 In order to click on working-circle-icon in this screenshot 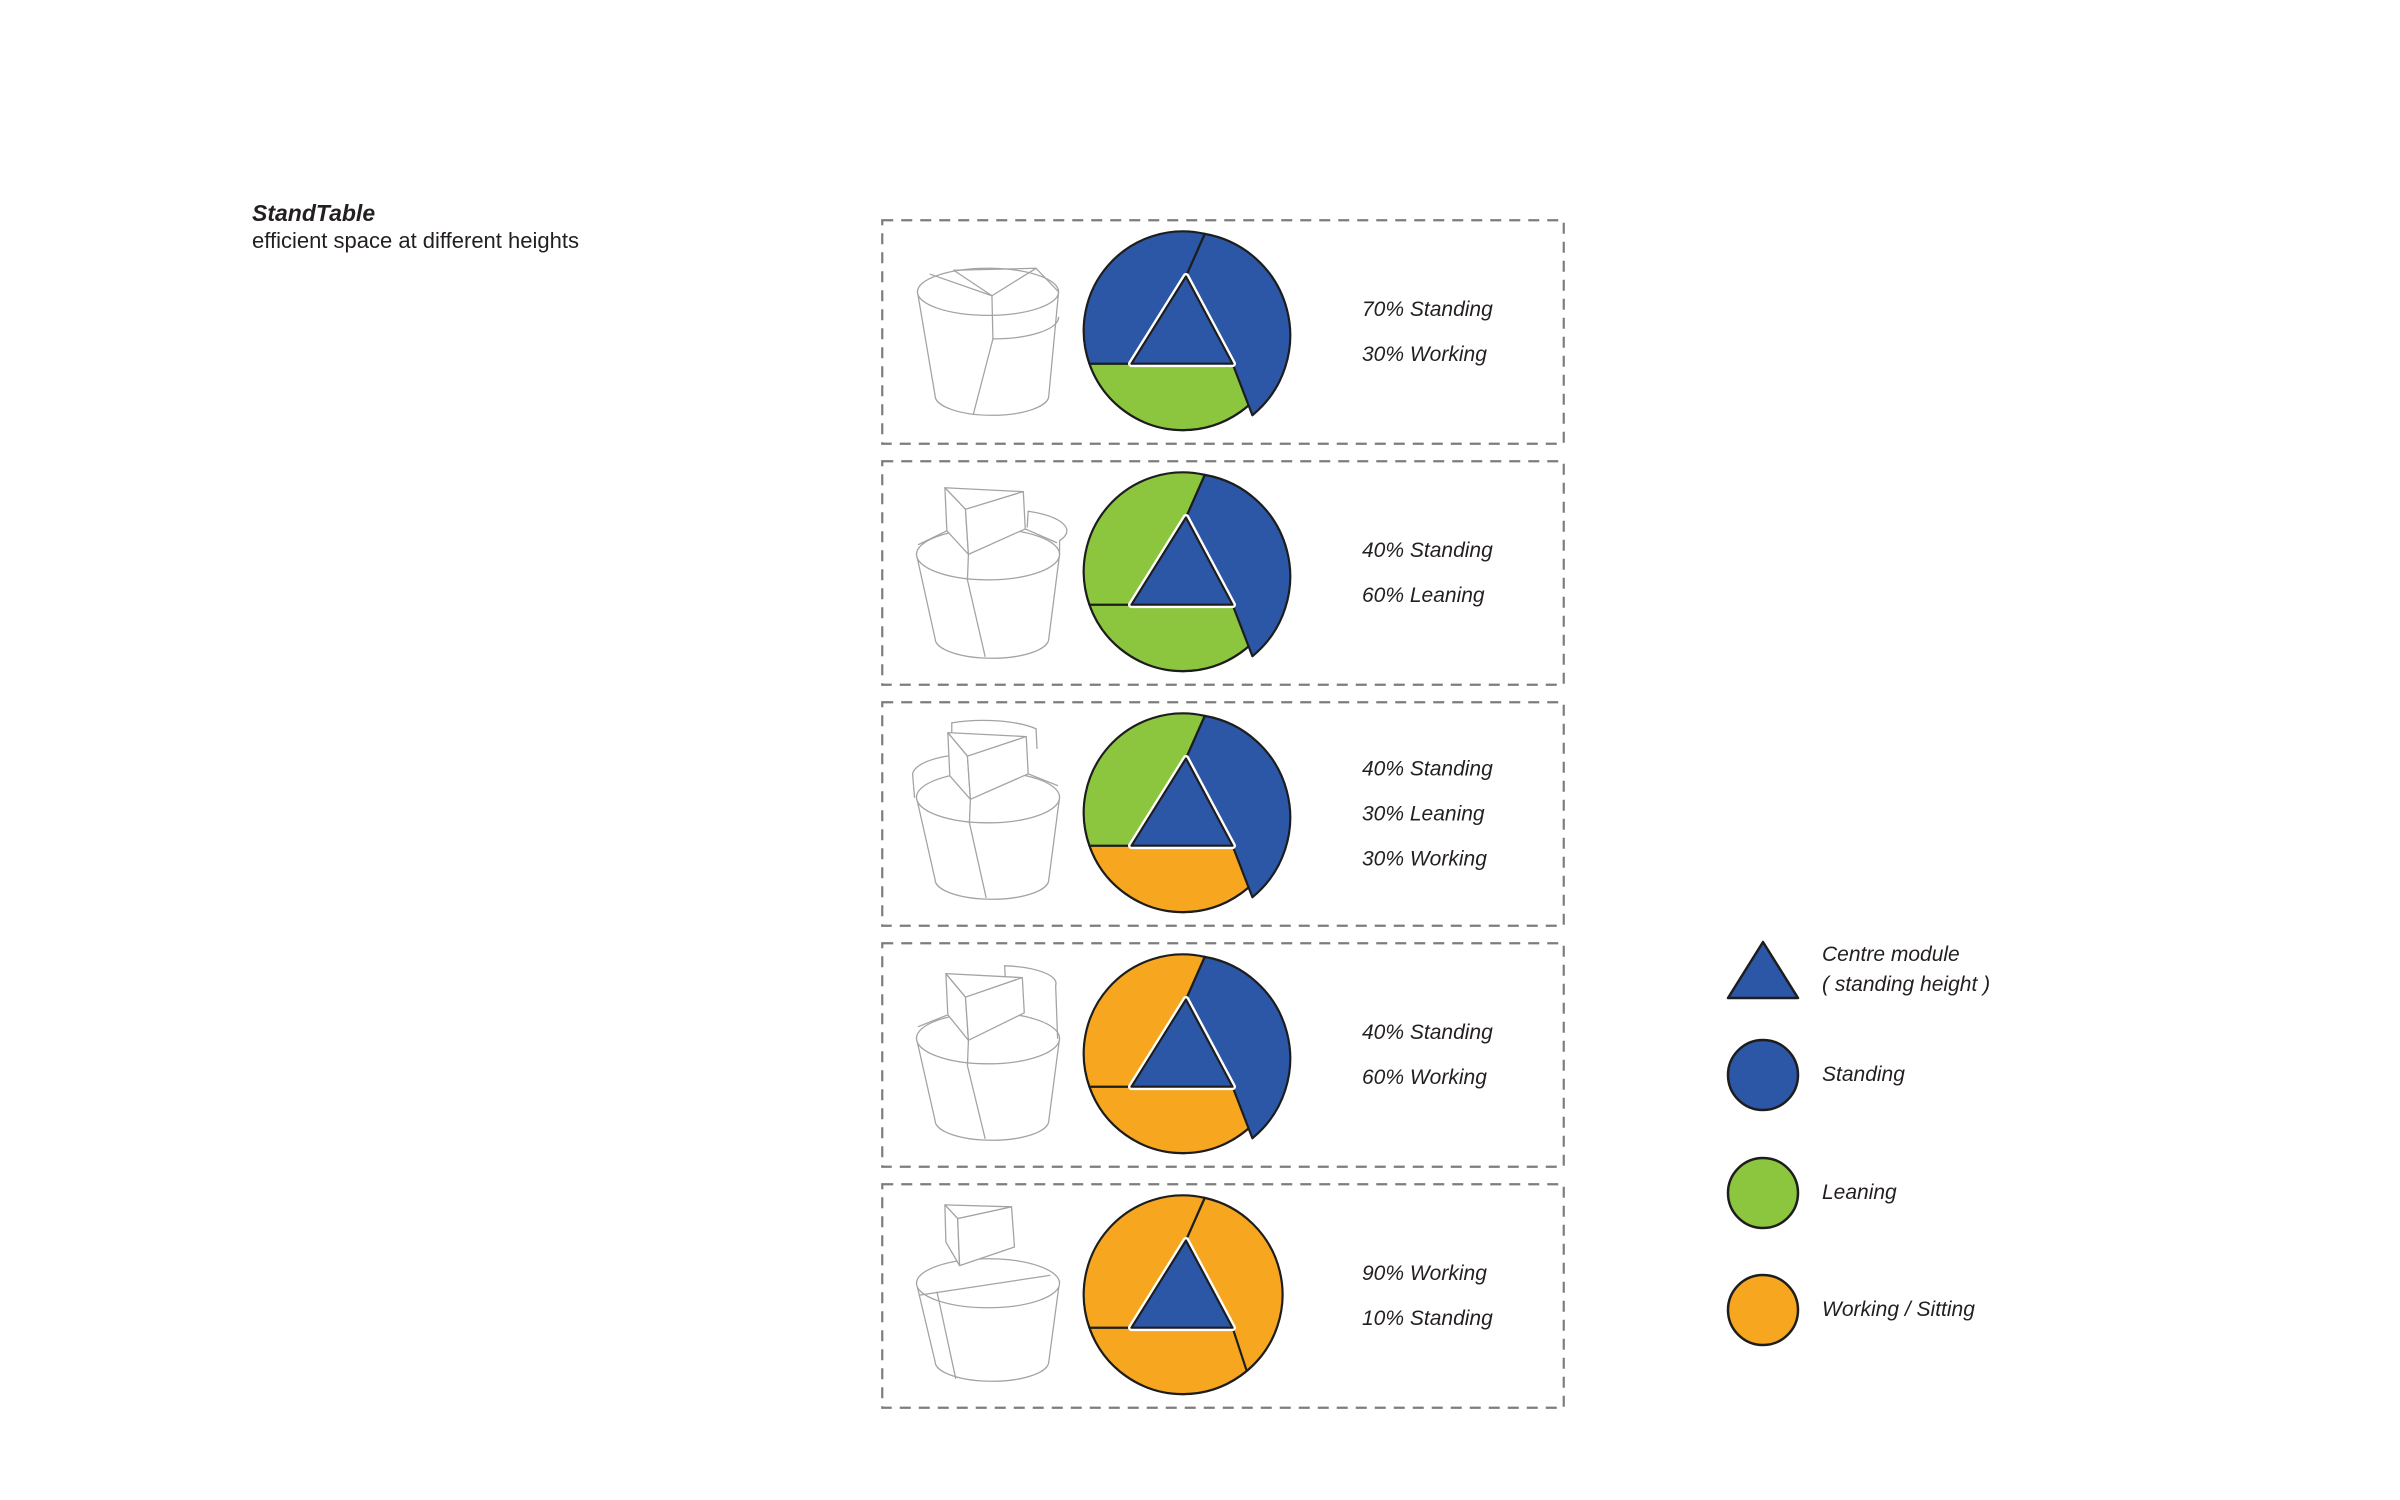, I will do `click(1763, 1310)`.